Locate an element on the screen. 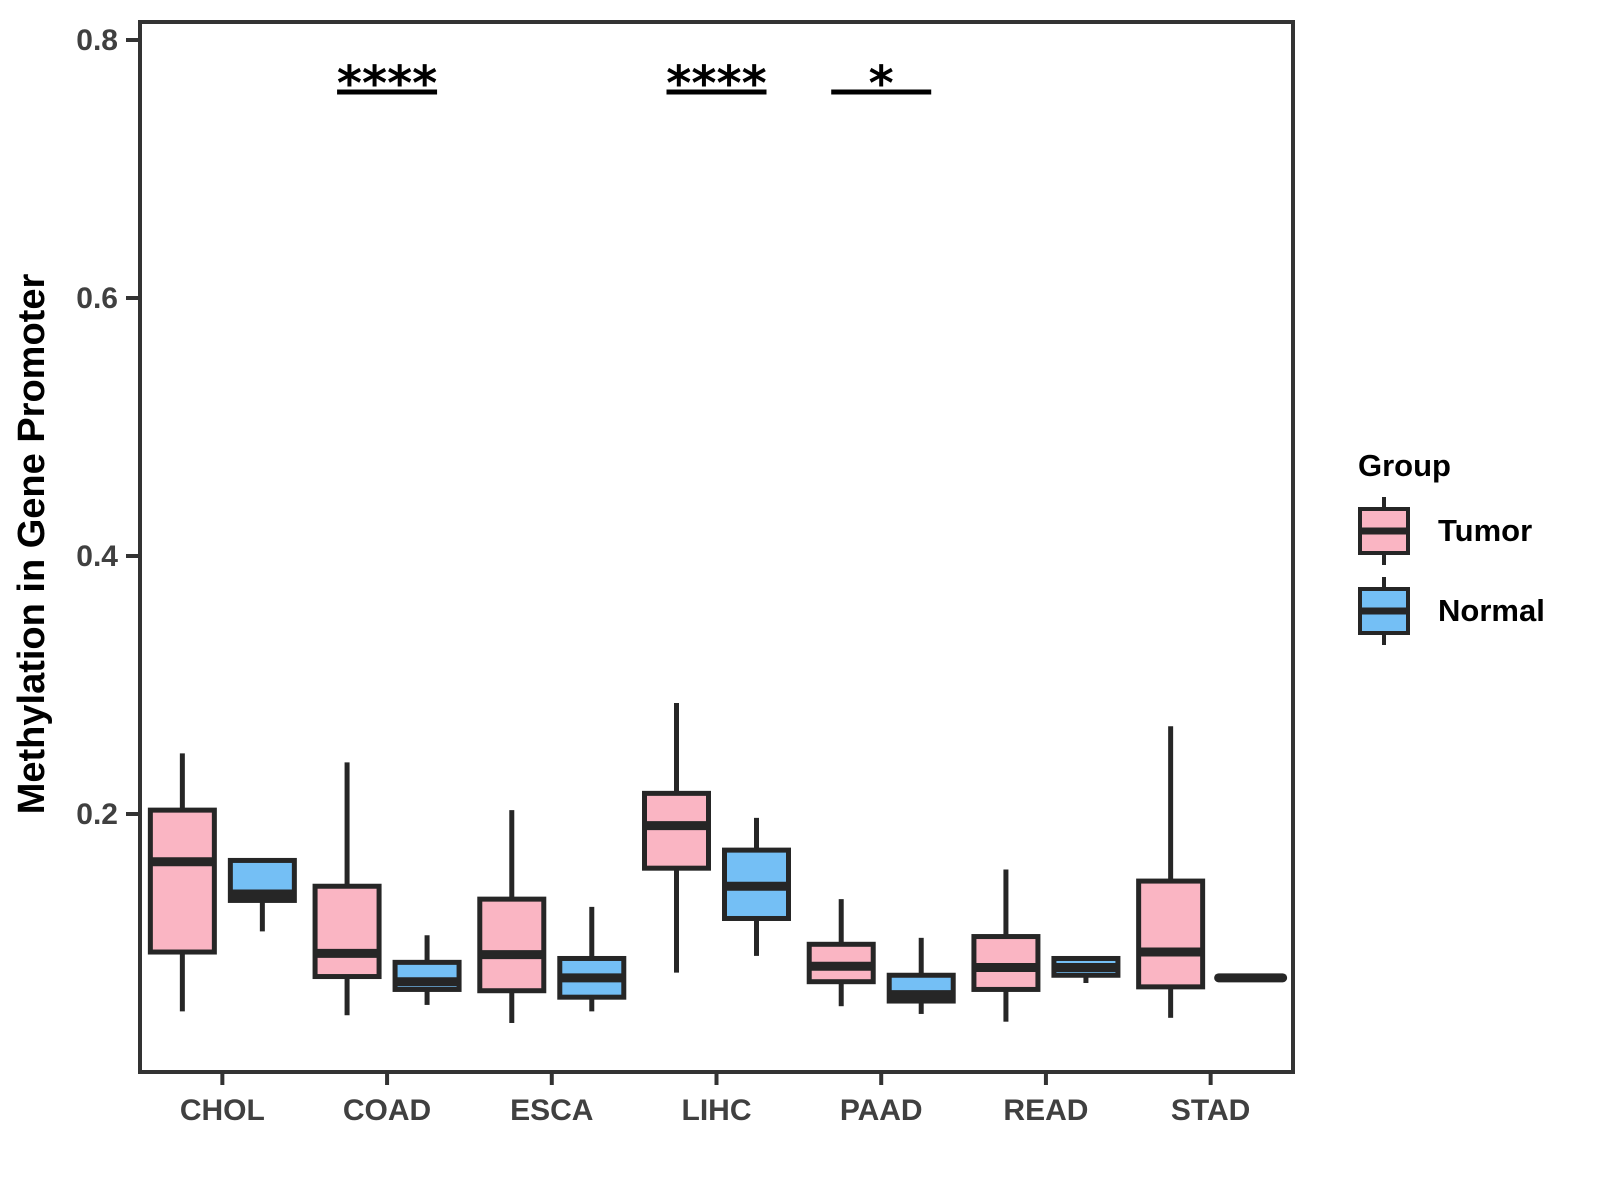  boxplot-tumor-ESCA is located at coordinates (512, 916).